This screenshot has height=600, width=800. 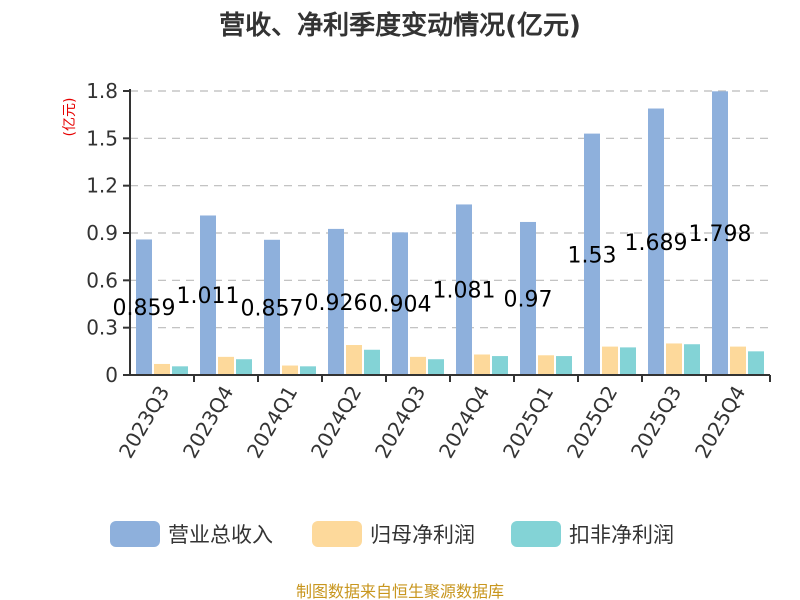 I want to click on y-tick-label: 0.3, so click(x=102, y=328).